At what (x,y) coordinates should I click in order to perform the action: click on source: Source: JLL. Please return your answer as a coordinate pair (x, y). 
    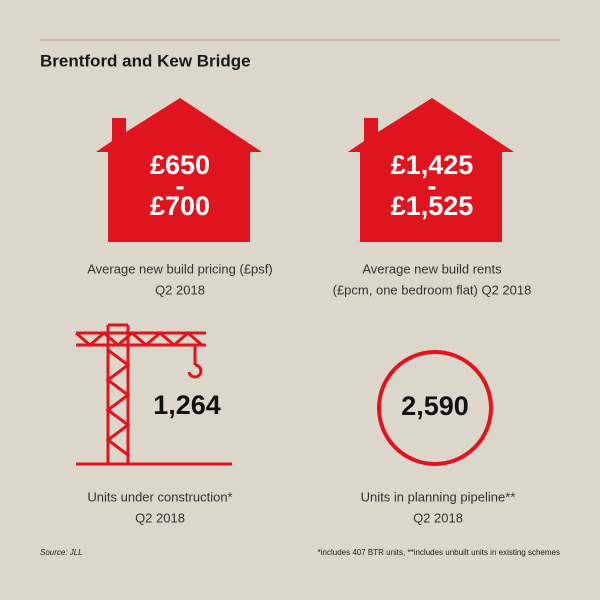
    Looking at the image, I should click on (61, 552).